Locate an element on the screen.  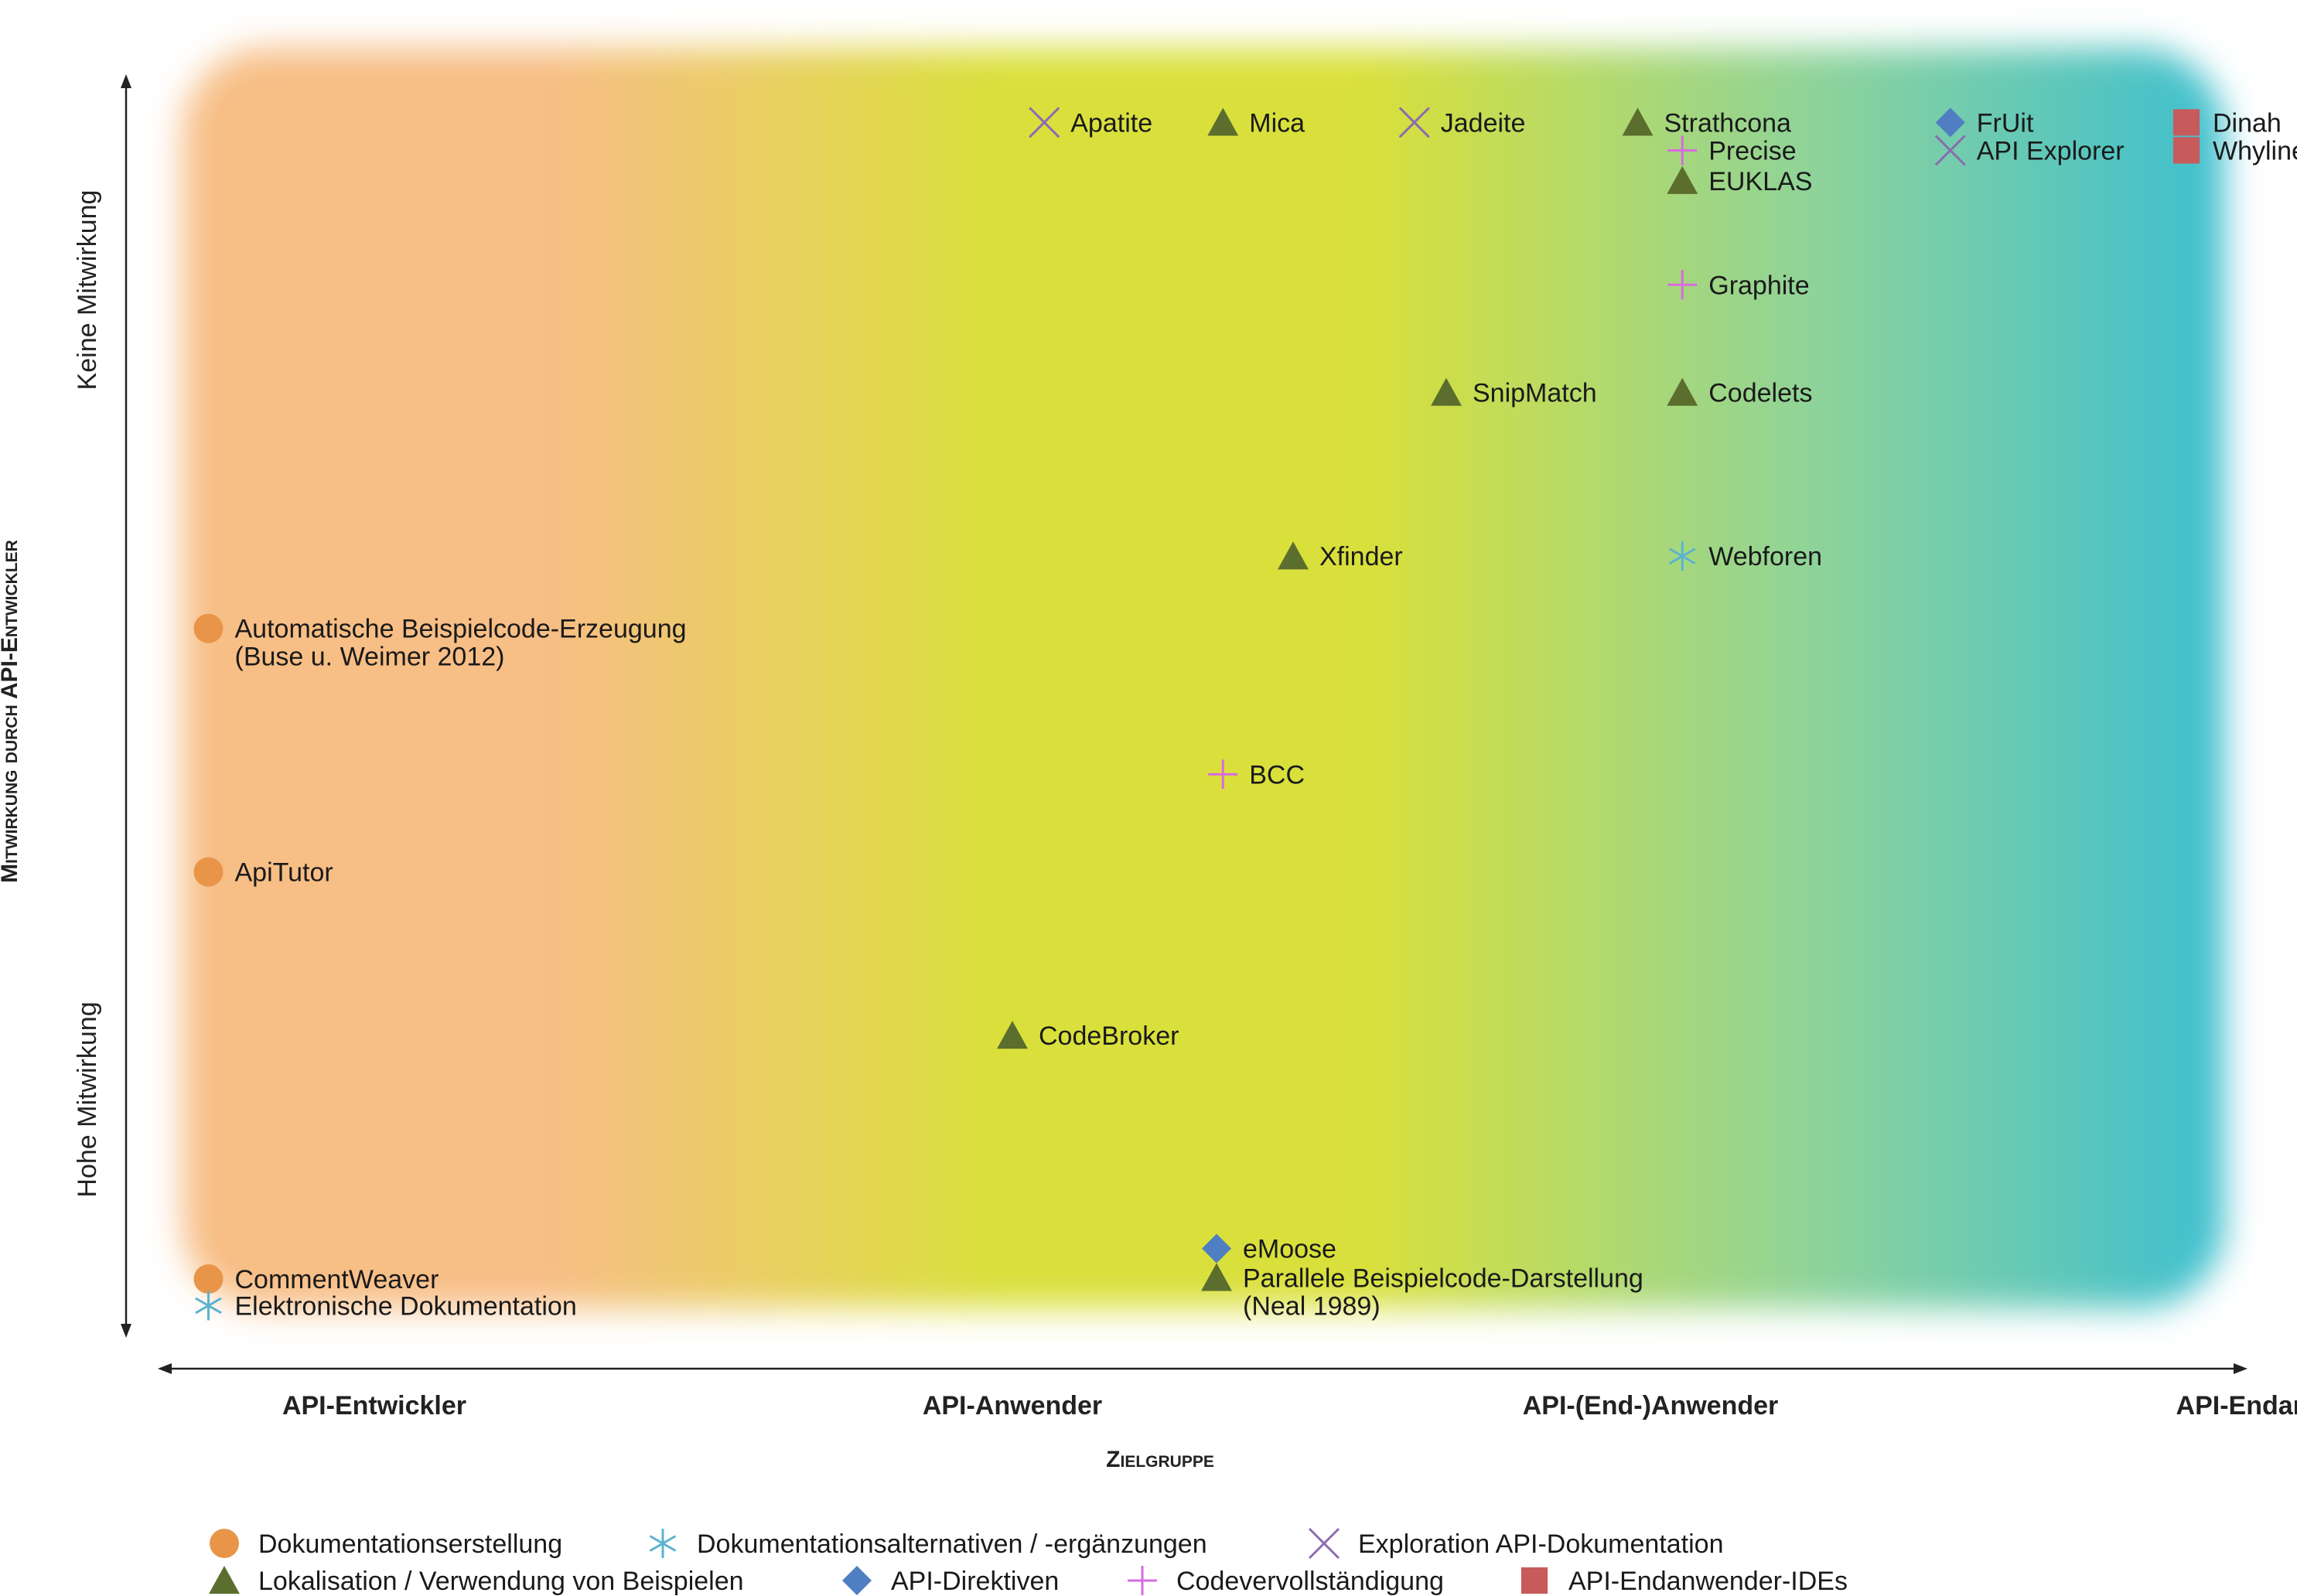
data-point: Elektronische Dokumentation is located at coordinates (386, 1306).